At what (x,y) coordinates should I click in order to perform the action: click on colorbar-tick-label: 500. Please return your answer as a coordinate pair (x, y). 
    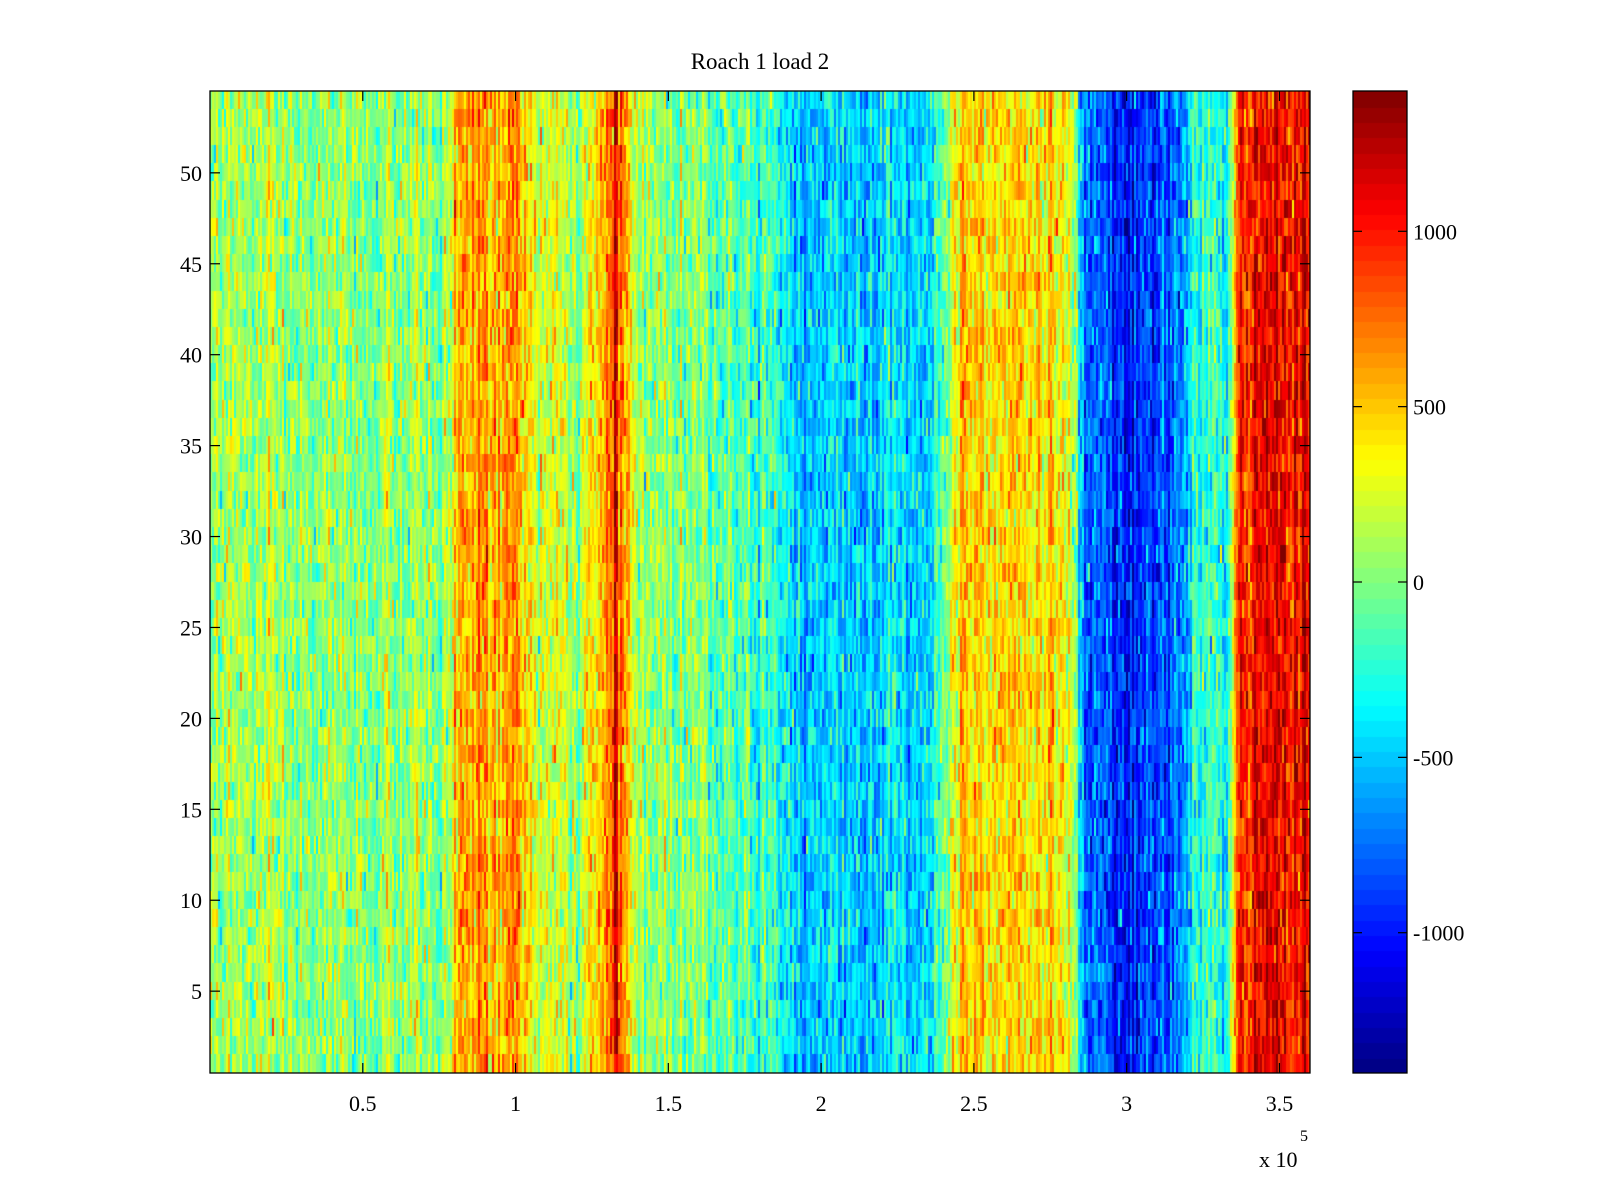
    Looking at the image, I should click on (1429, 407).